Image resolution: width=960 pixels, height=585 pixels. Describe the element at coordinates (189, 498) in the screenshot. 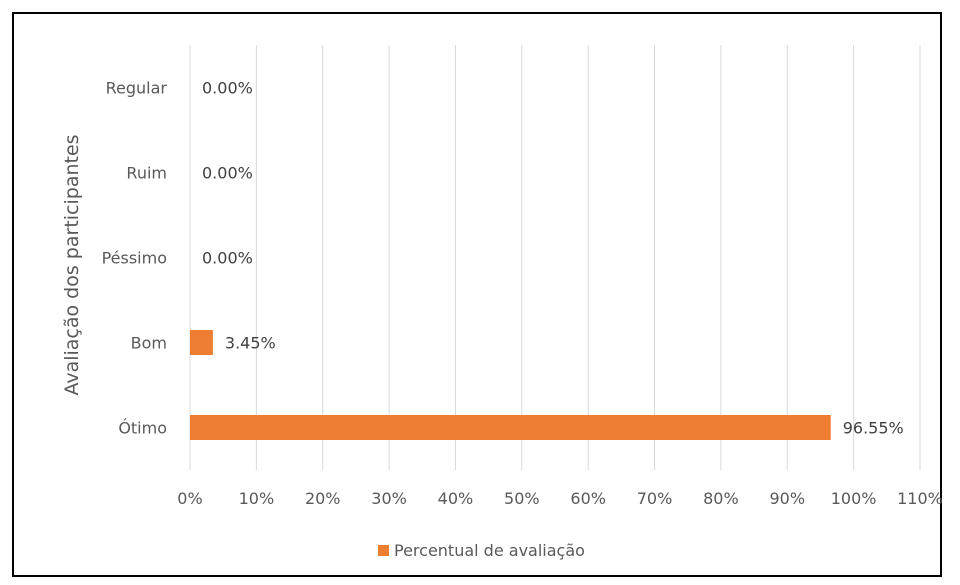

I see `x-tick-label: 0%` at that location.